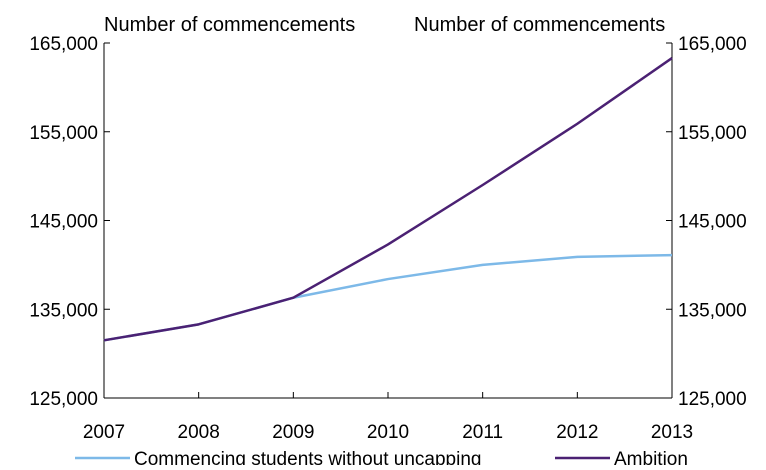  Describe the element at coordinates (482, 432) in the screenshot. I see `x-tick-label: 2011` at that location.